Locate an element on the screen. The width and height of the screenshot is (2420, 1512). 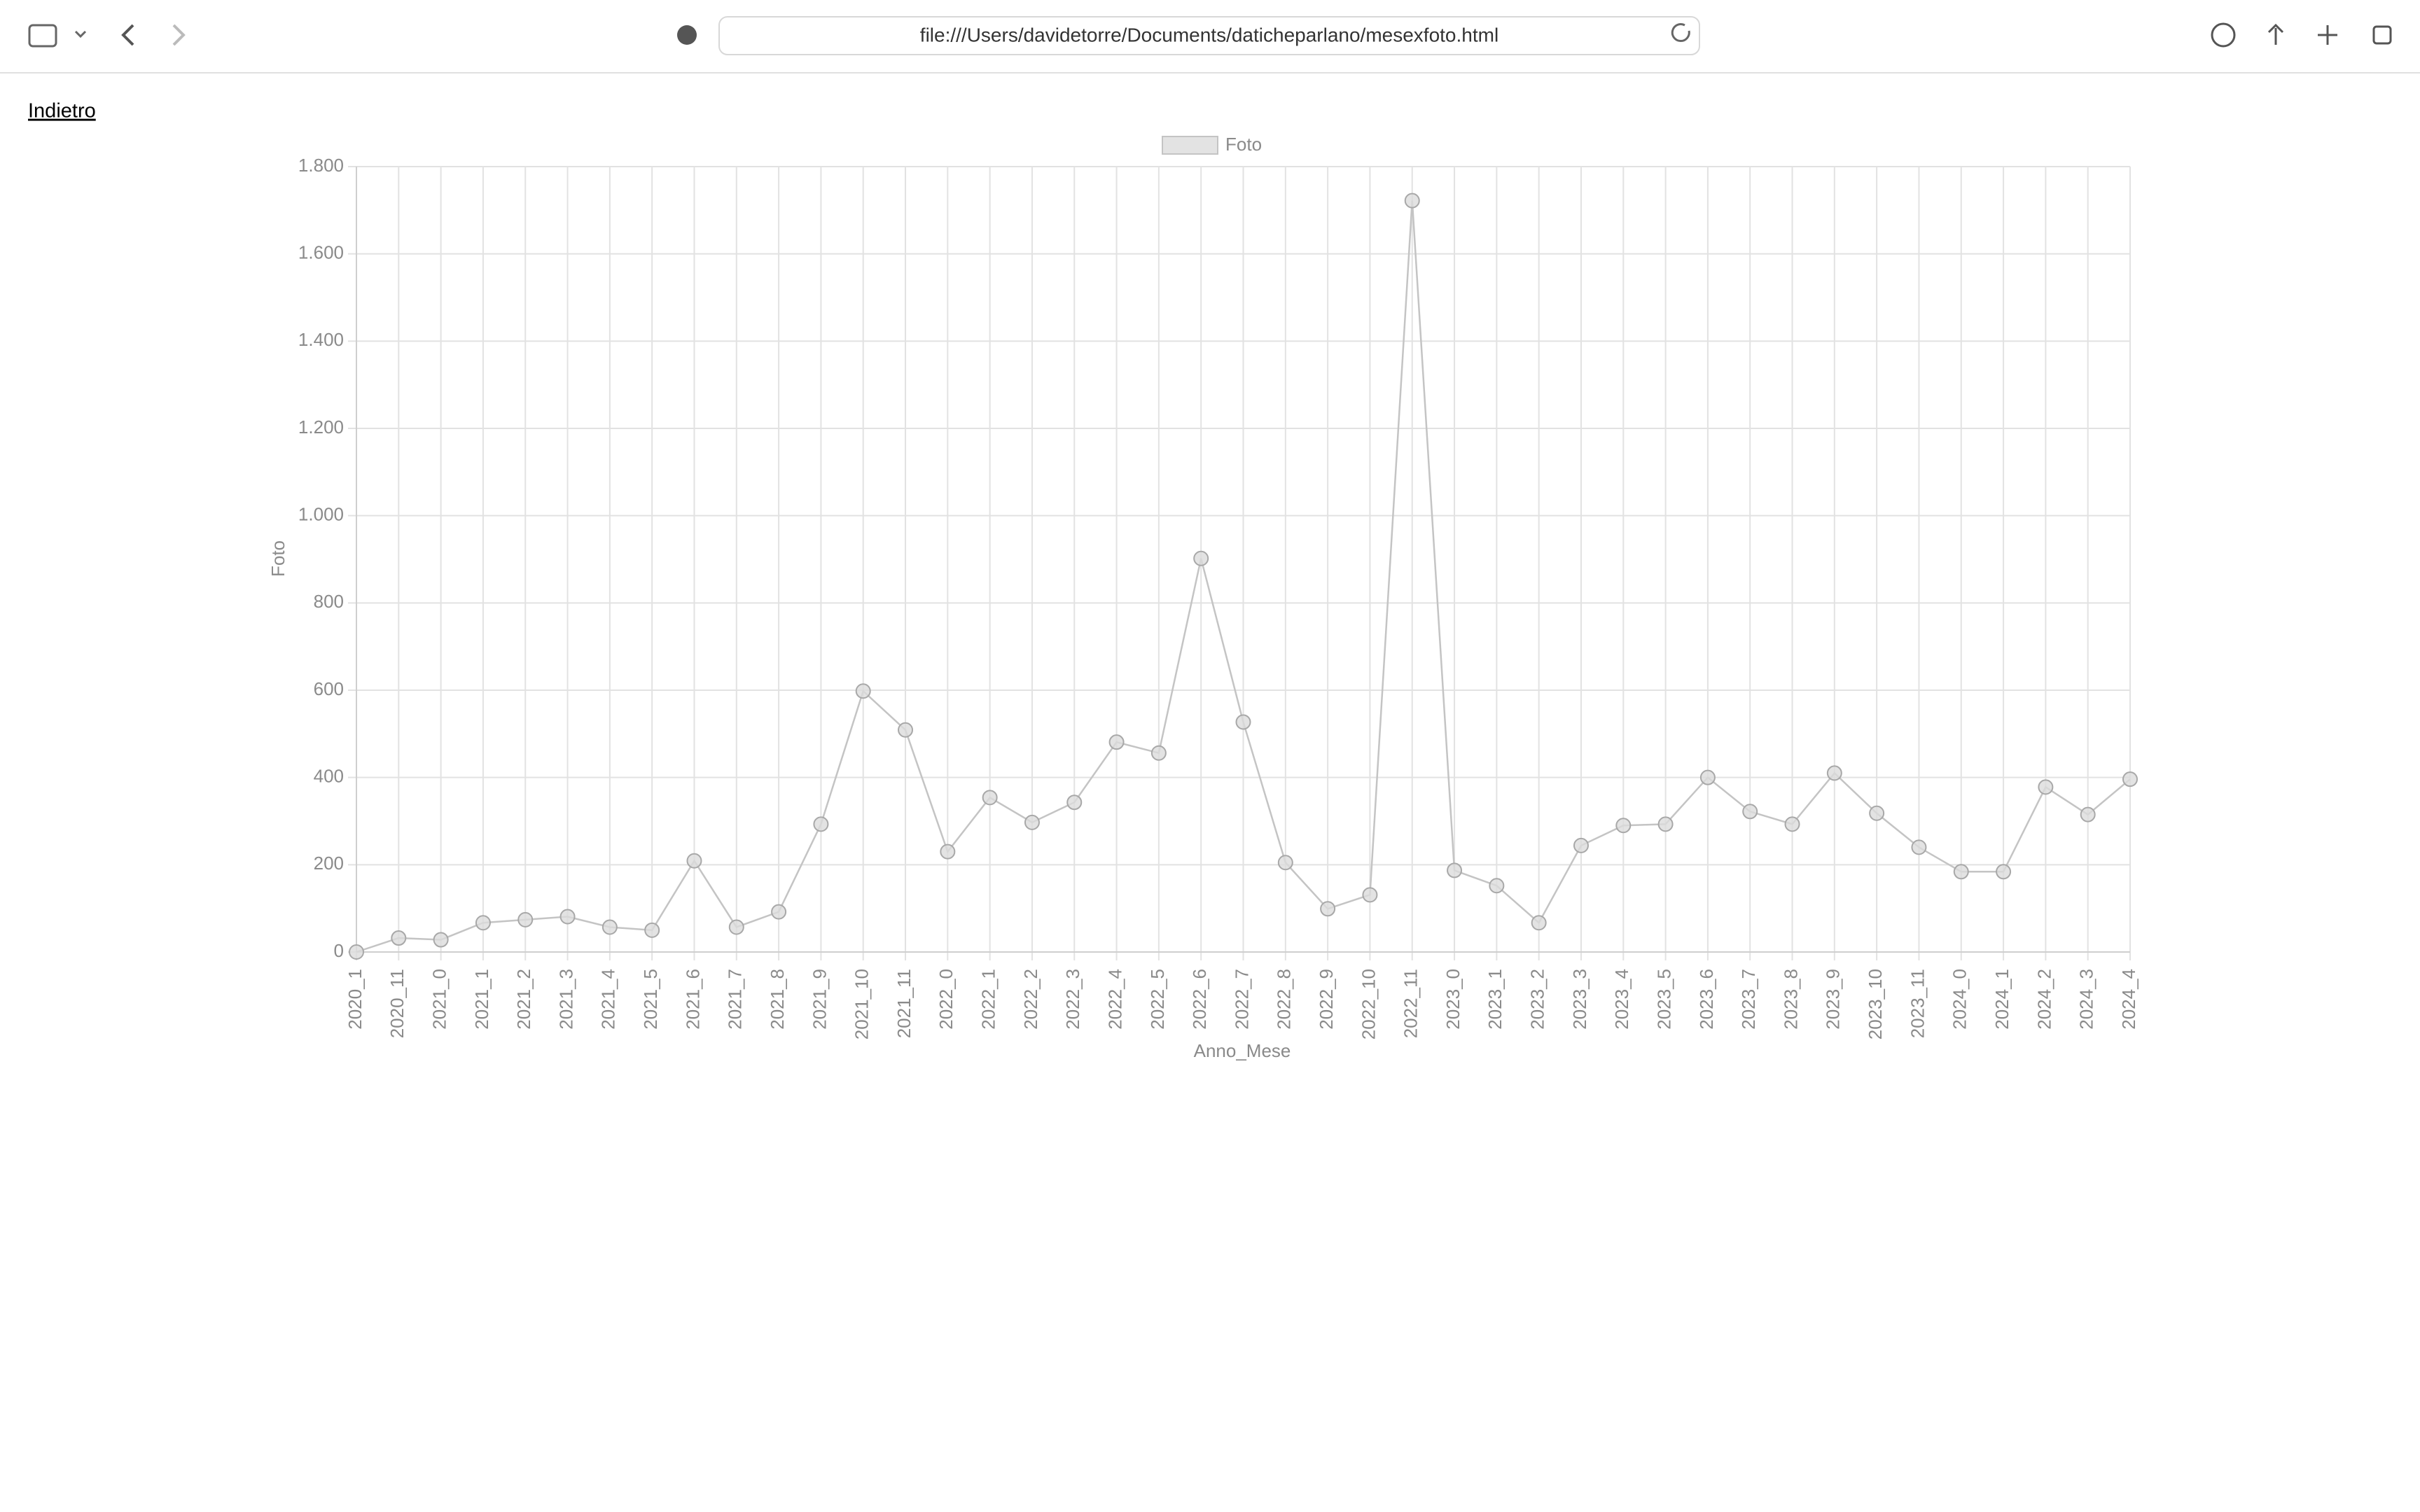
x-tick-label: 2022_11 is located at coordinates (1410, 1003).